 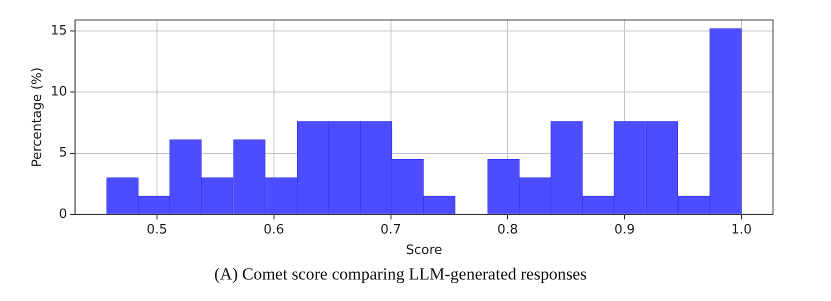 What do you see at coordinates (391, 230) in the screenshot?
I see `x-tick-label: 0.7` at bounding box center [391, 230].